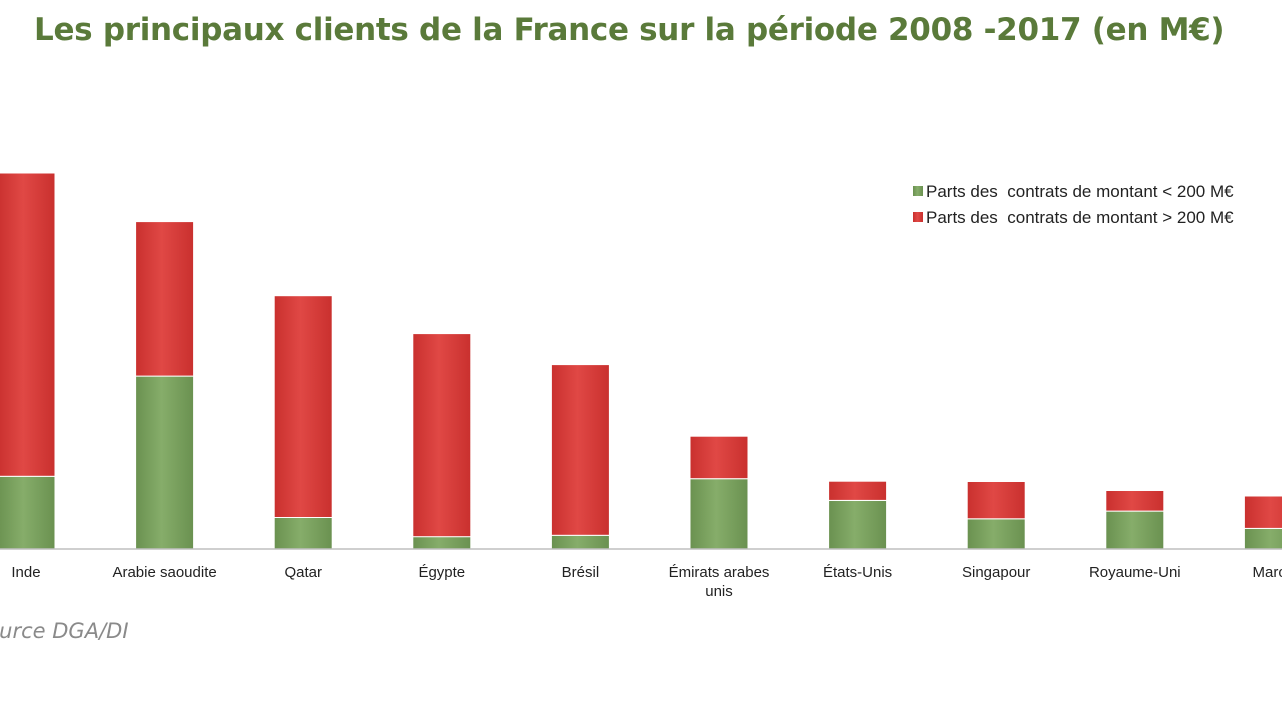 This screenshot has width=1282, height=721. What do you see at coordinates (581, 572) in the screenshot?
I see `x-tick-label: Brésil` at bounding box center [581, 572].